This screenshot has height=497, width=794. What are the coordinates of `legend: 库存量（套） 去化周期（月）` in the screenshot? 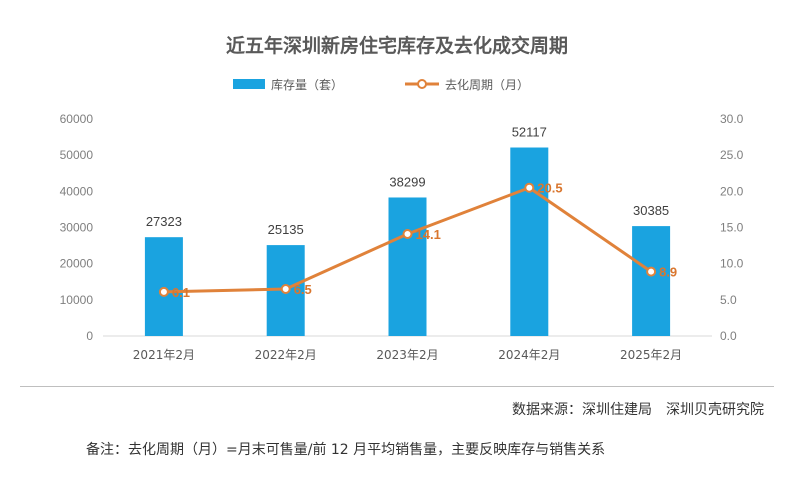 It's located at (381, 84).